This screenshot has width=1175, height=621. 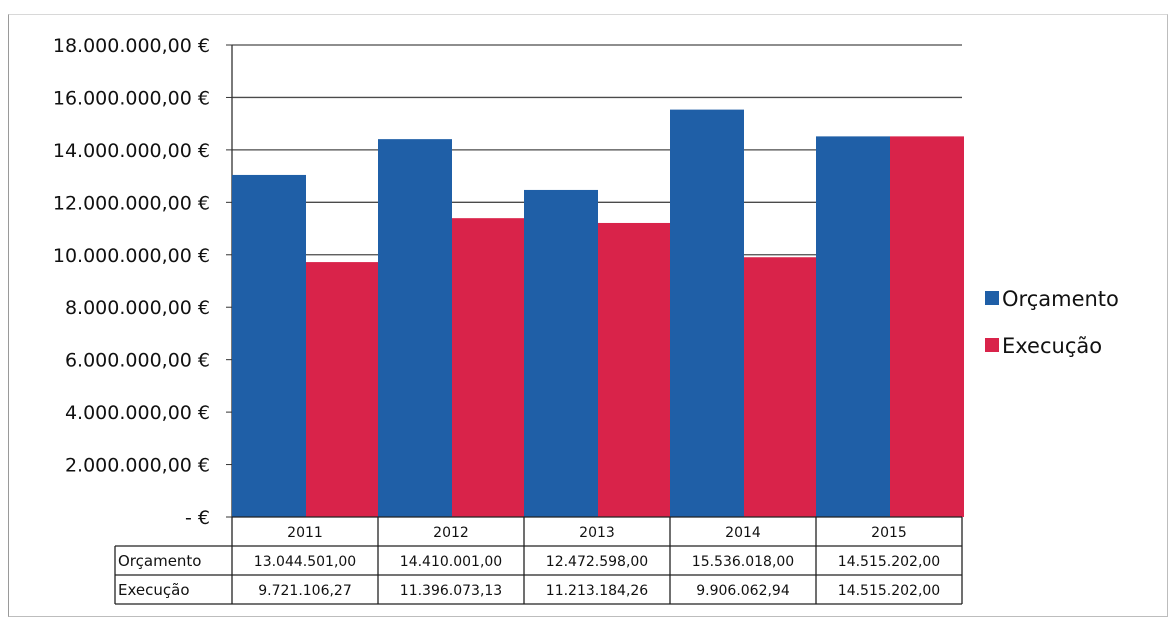 What do you see at coordinates (137, 466) in the screenshot?
I see `y-tick-label: 2.000.000,00 €` at bounding box center [137, 466].